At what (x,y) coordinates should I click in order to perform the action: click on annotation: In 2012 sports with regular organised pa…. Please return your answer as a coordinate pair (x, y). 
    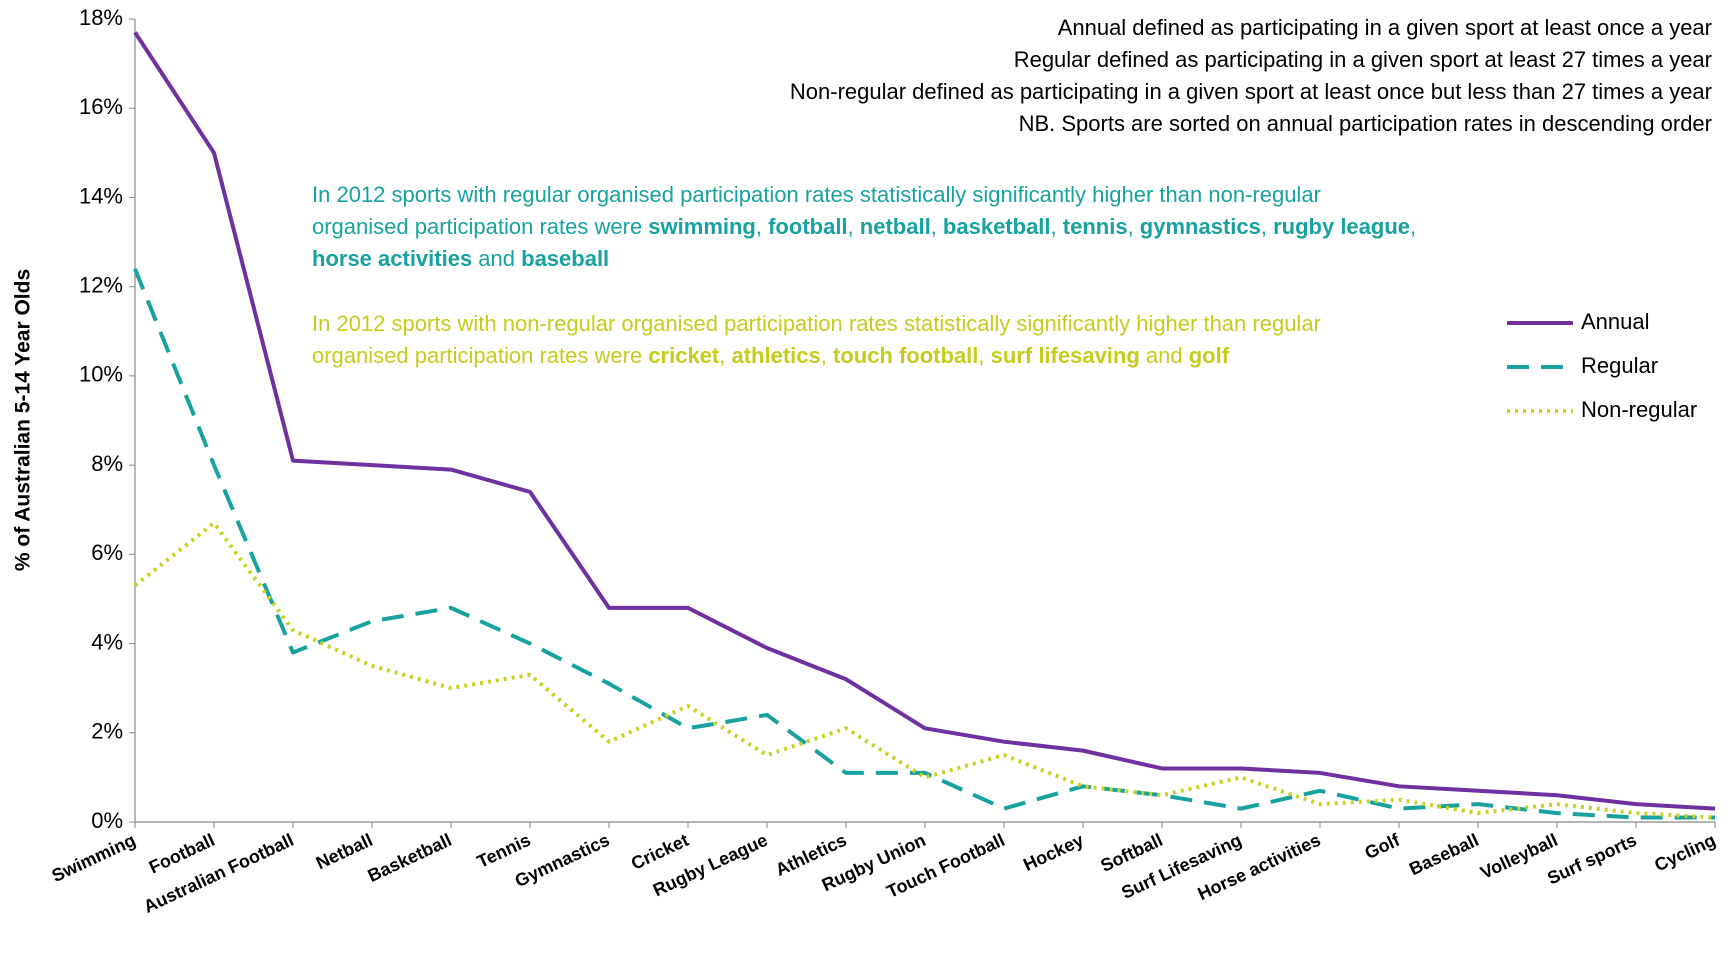
    Looking at the image, I should click on (867, 227).